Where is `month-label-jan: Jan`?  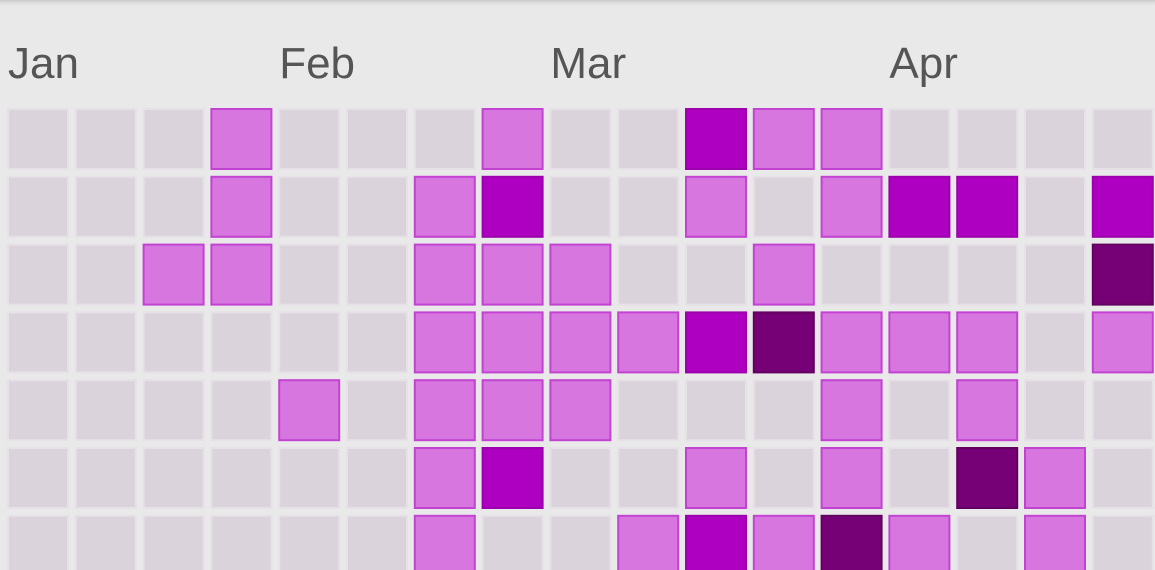 month-label-jan: Jan is located at coordinates (43, 63).